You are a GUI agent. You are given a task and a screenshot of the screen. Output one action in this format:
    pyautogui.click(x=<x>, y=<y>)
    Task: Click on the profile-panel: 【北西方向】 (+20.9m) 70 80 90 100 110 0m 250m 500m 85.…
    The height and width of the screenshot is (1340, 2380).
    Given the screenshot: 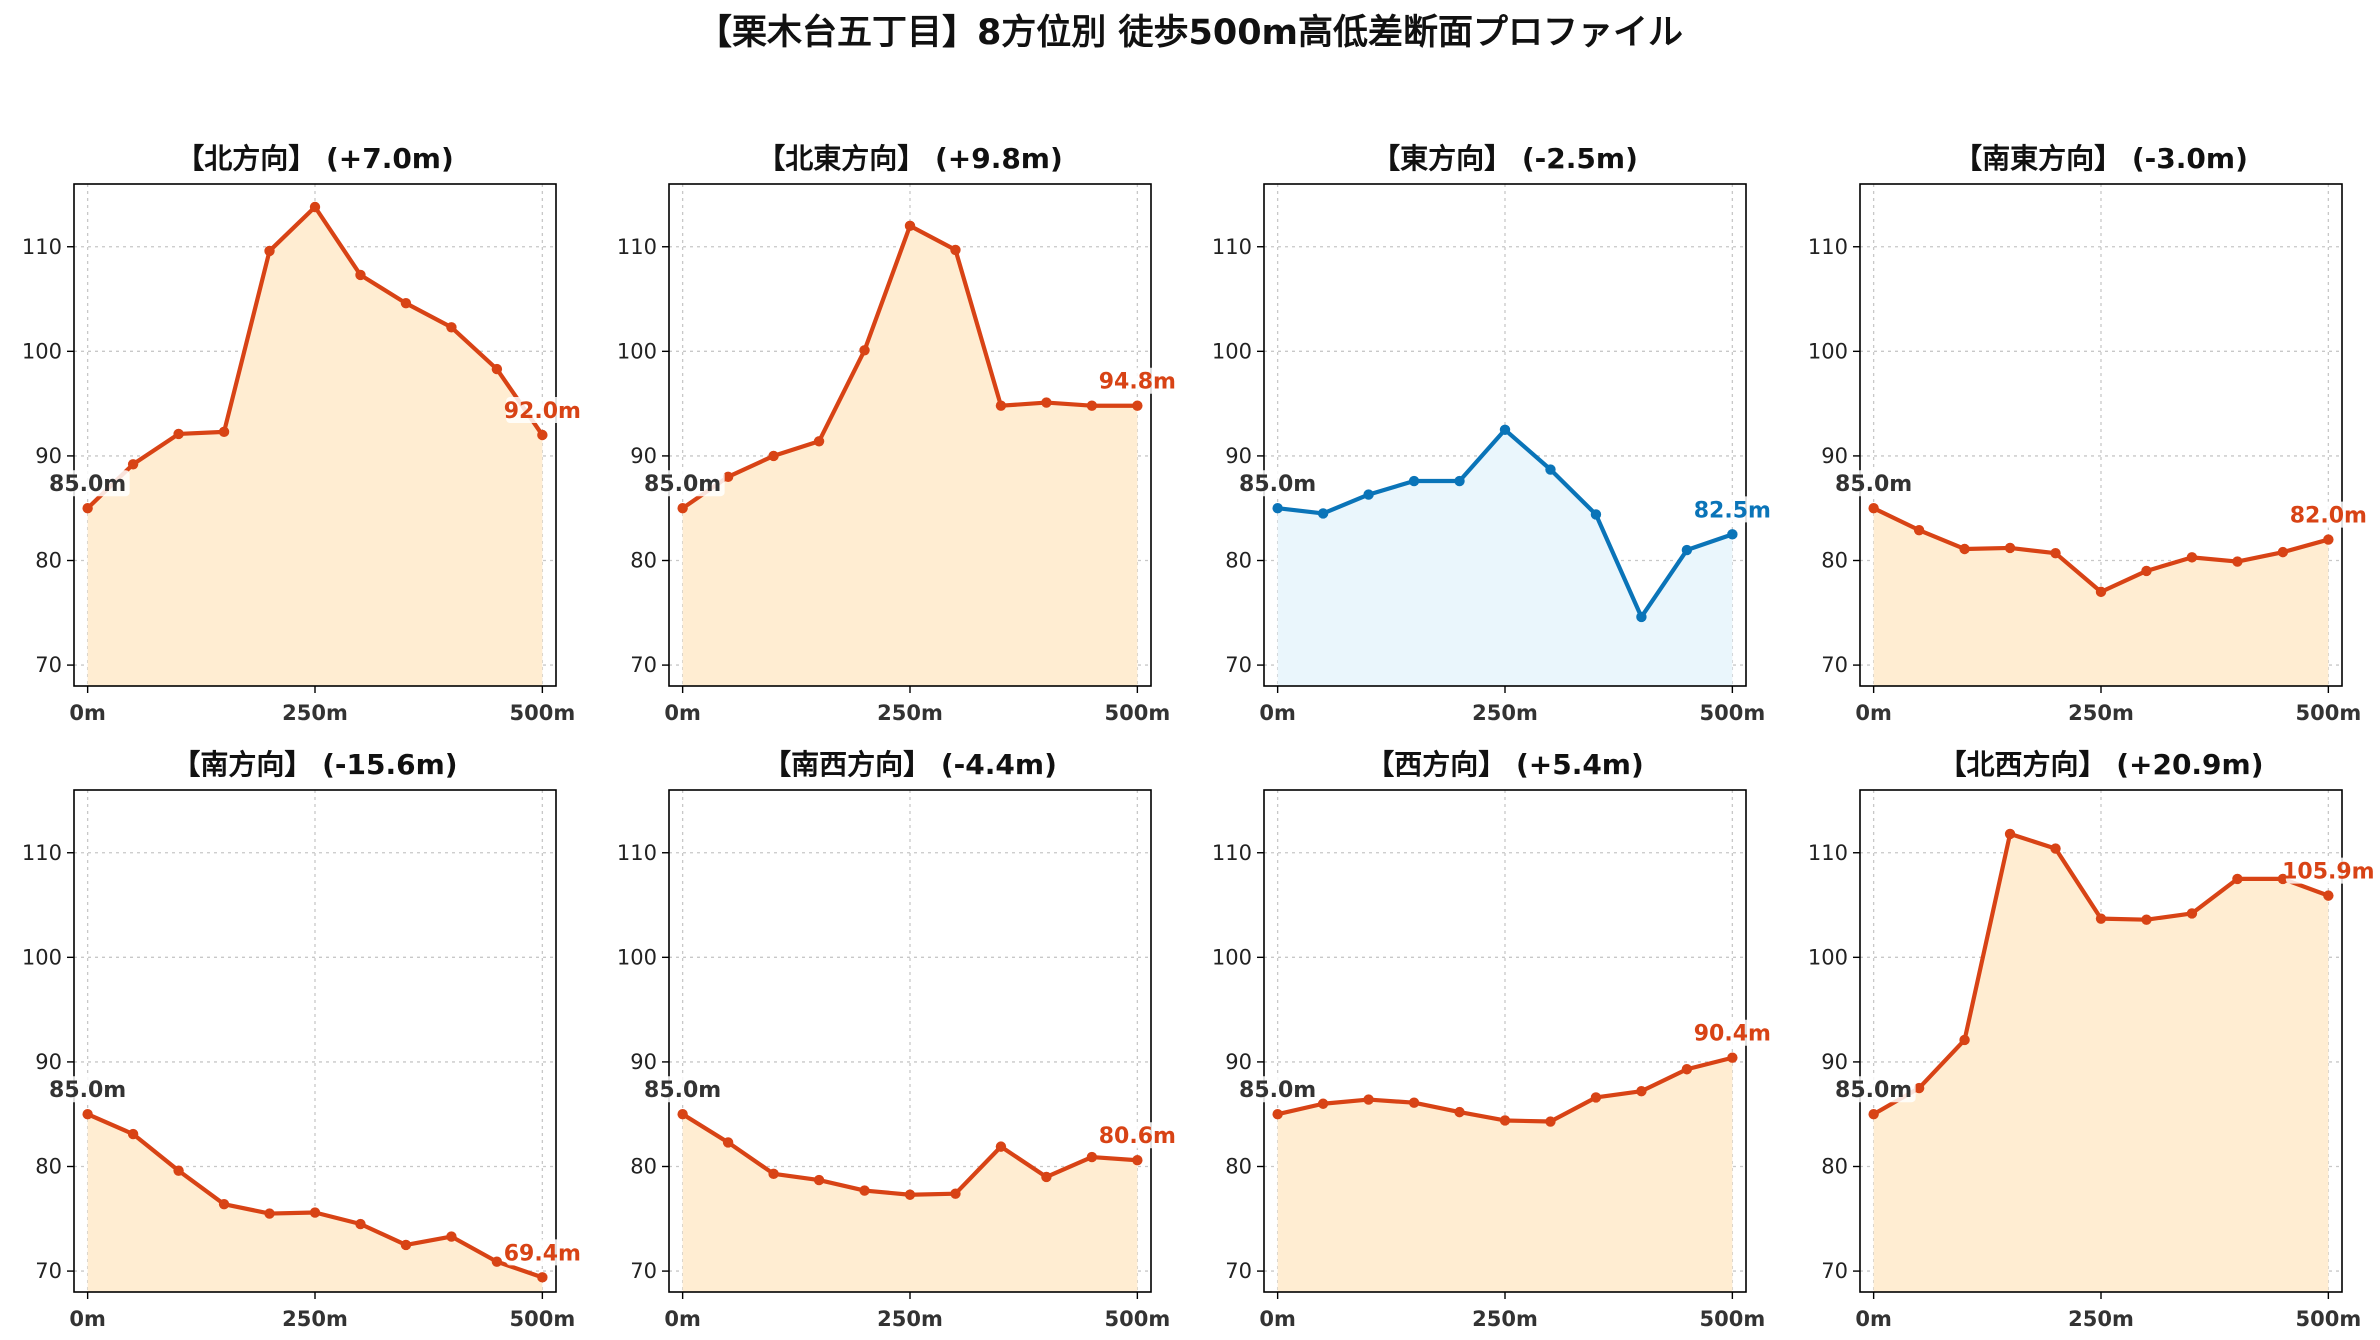 What is the action you would take?
    pyautogui.click(x=2091, y=1039)
    